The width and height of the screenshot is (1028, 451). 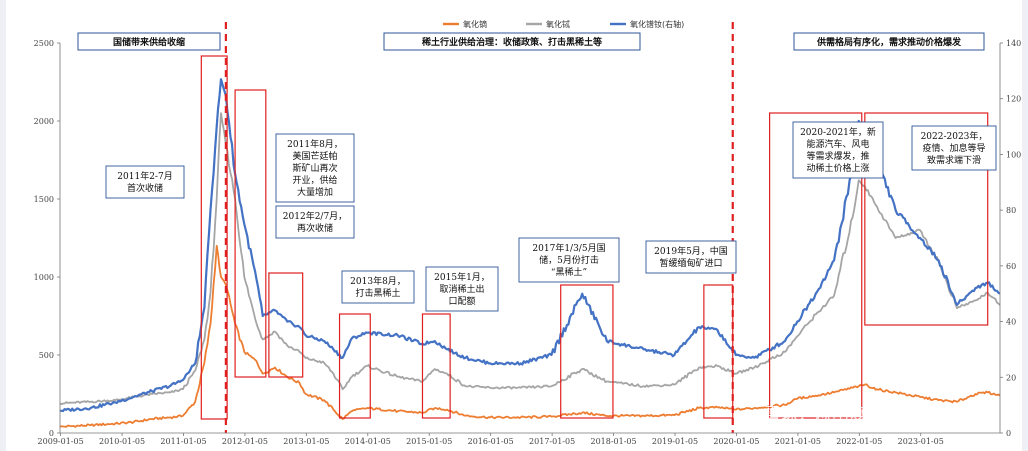 I want to click on y-right-tick-label: 140, so click(x=1013, y=43).